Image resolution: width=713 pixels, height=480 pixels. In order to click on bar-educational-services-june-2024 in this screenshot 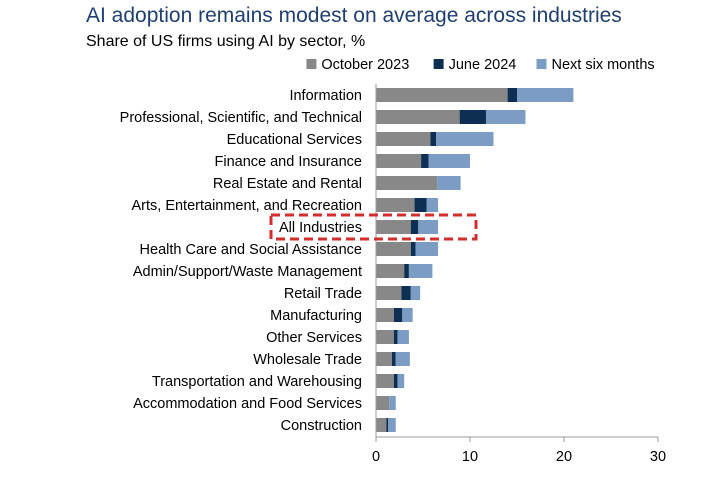, I will do `click(433, 139)`.